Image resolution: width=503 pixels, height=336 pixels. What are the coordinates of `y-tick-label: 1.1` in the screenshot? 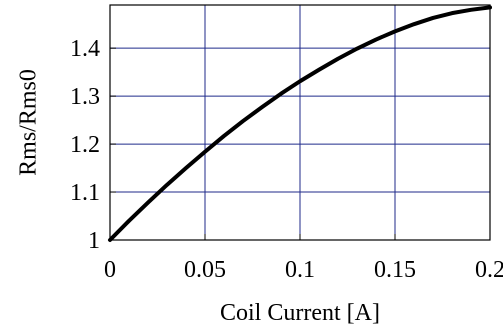 It's located at (85, 193).